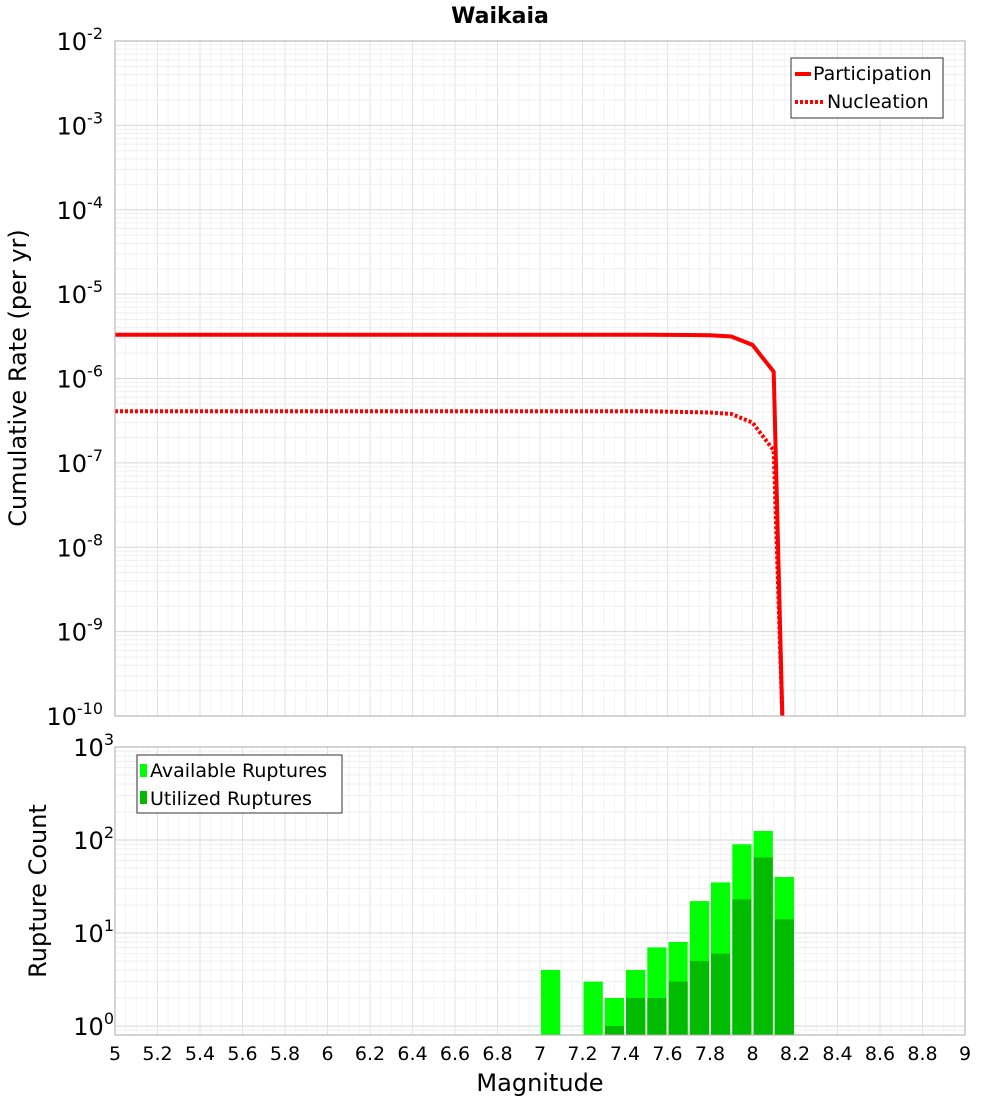  Describe the element at coordinates (80, 40) in the screenshot. I see `top-y-tick-label: 10⁻²` at that location.